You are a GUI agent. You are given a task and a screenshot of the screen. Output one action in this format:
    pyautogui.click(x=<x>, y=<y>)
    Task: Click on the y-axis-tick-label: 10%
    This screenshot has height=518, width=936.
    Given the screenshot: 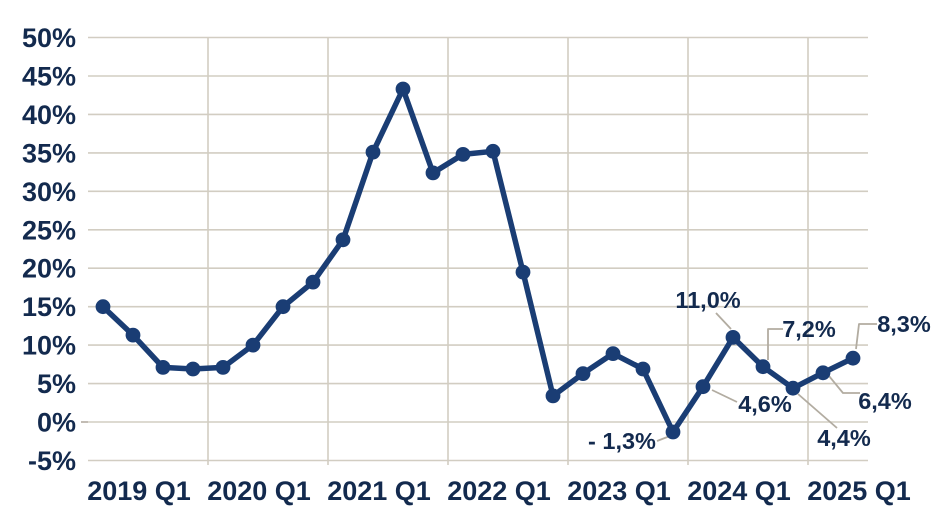 What is the action you would take?
    pyautogui.click(x=49, y=346)
    